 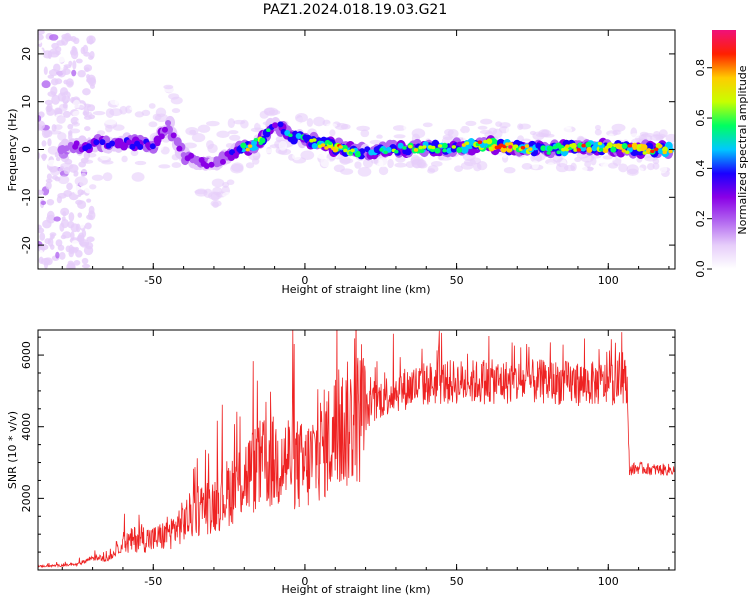 What do you see at coordinates (742, 149) in the screenshot?
I see `colorbar-label: Normalized spectral amplitude` at bounding box center [742, 149].